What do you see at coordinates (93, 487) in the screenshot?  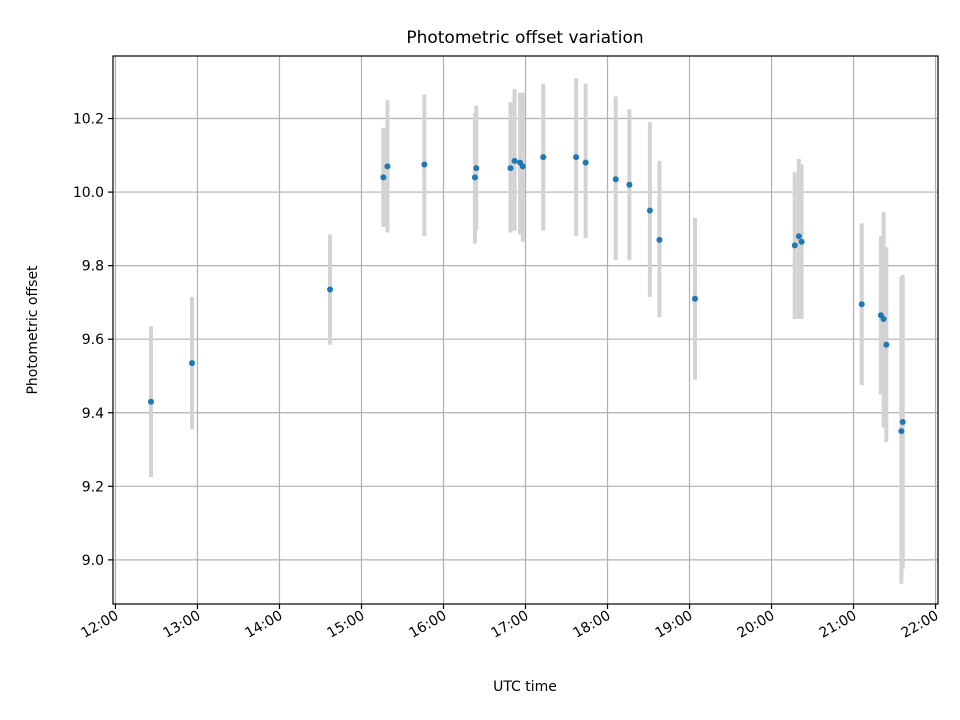 I see `y-tick-label: 9.2` at bounding box center [93, 487].